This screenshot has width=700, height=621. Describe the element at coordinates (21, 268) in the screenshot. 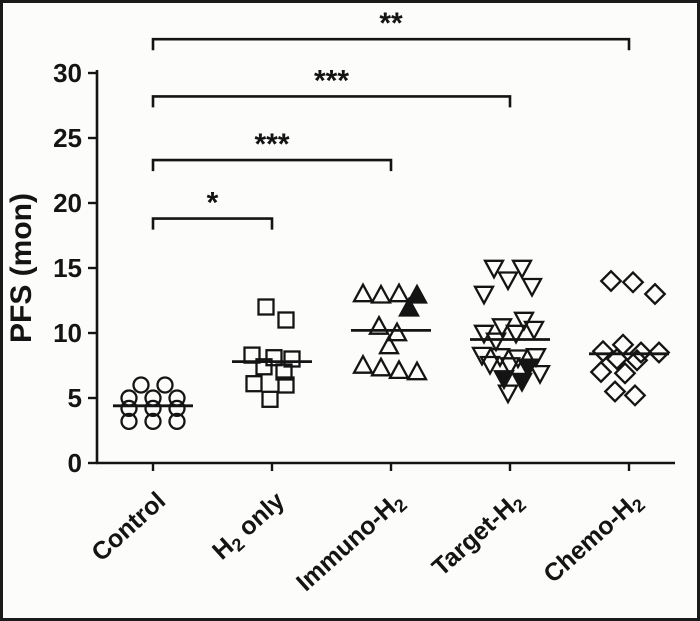

I see `y-axis-label: PFS (mon)` at that location.